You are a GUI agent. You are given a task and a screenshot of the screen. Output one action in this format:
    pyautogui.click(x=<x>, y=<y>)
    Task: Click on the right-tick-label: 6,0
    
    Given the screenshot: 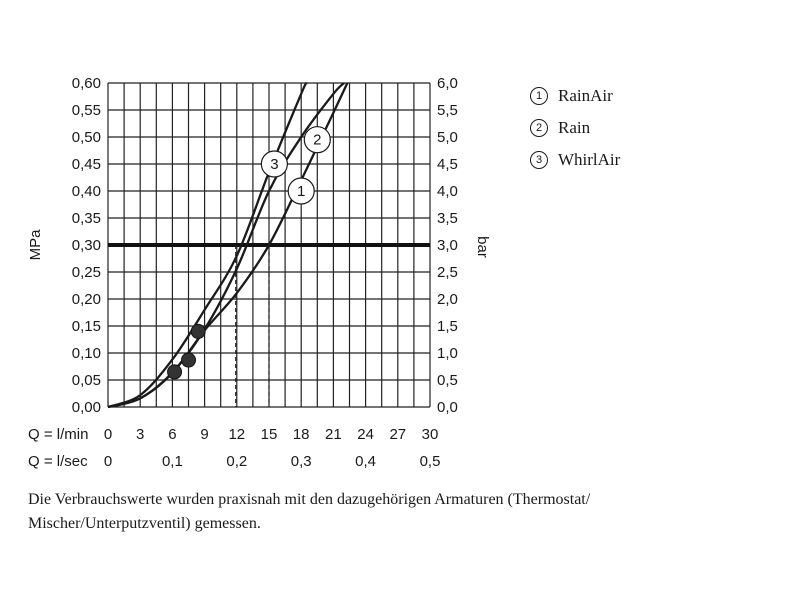 What is the action you would take?
    pyautogui.click(x=447, y=83)
    